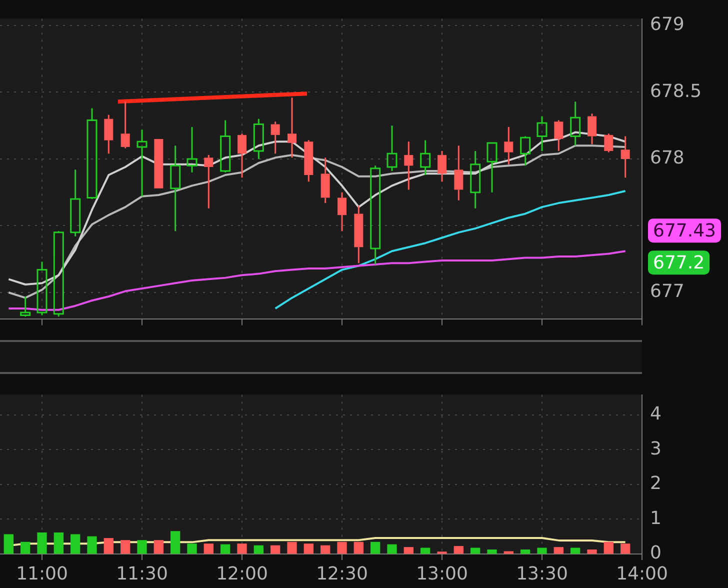 The image size is (728, 588). I want to click on y-tick-label: 1, so click(656, 518).